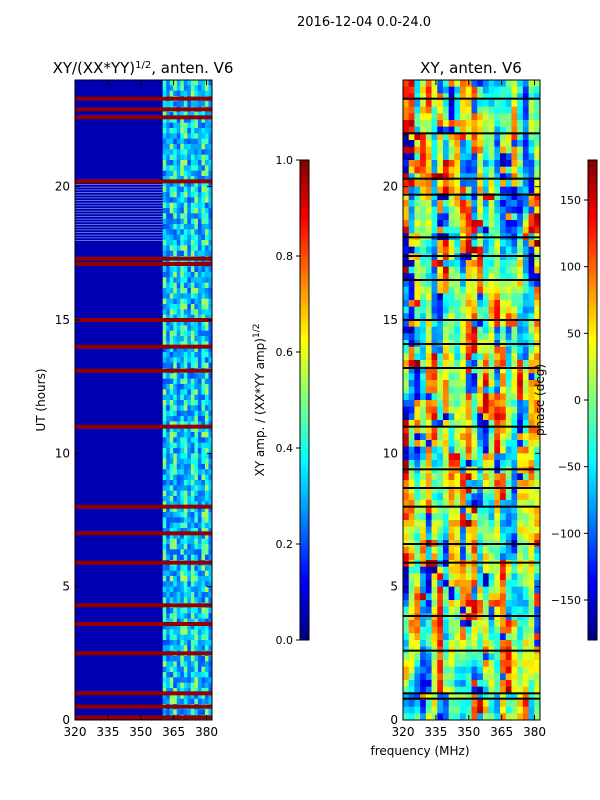 This screenshot has height=800, width=600. What do you see at coordinates (390, 187) in the screenshot?
I see `panel2-ytick-label: 20` at bounding box center [390, 187].